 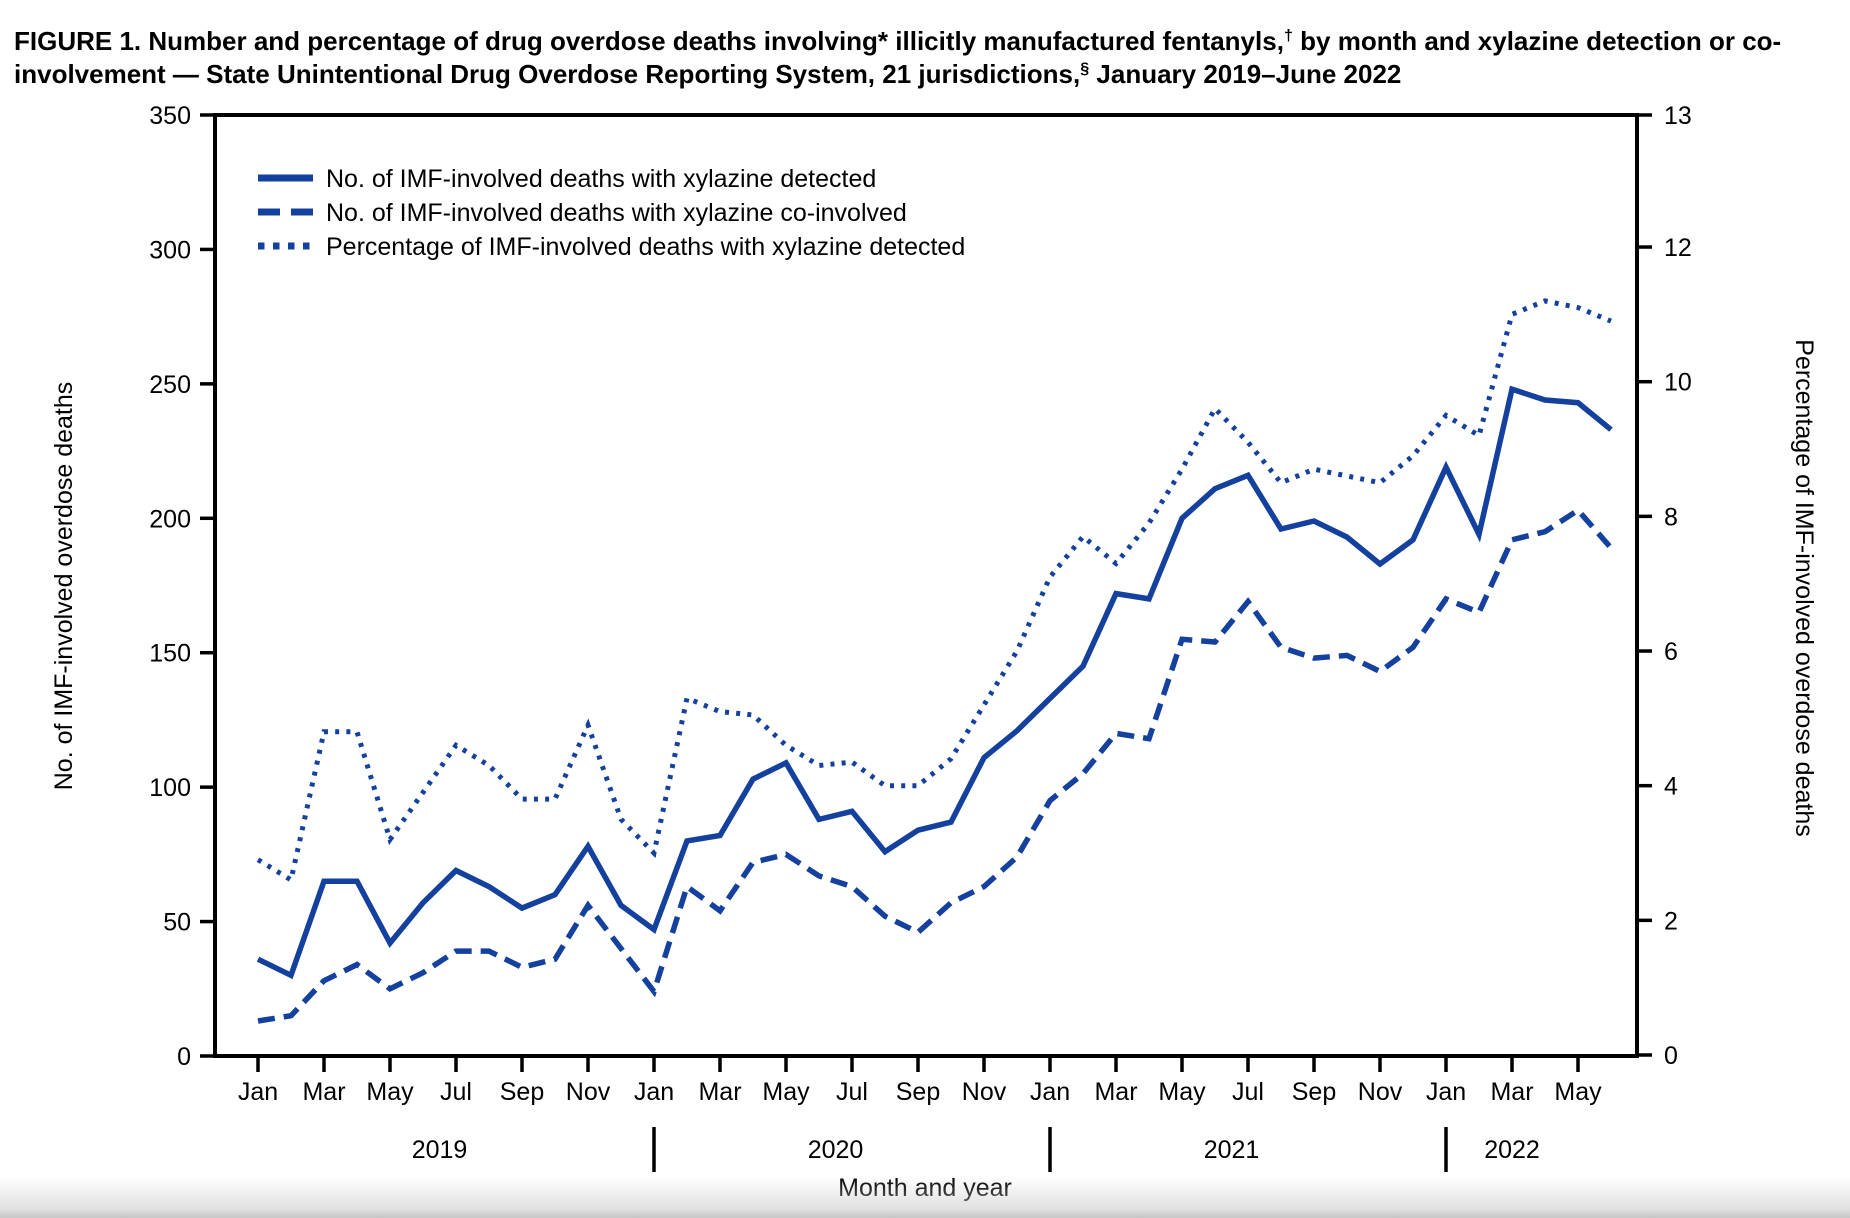 What do you see at coordinates (170, 385) in the screenshot?
I see `y-left-tick-label: 250` at bounding box center [170, 385].